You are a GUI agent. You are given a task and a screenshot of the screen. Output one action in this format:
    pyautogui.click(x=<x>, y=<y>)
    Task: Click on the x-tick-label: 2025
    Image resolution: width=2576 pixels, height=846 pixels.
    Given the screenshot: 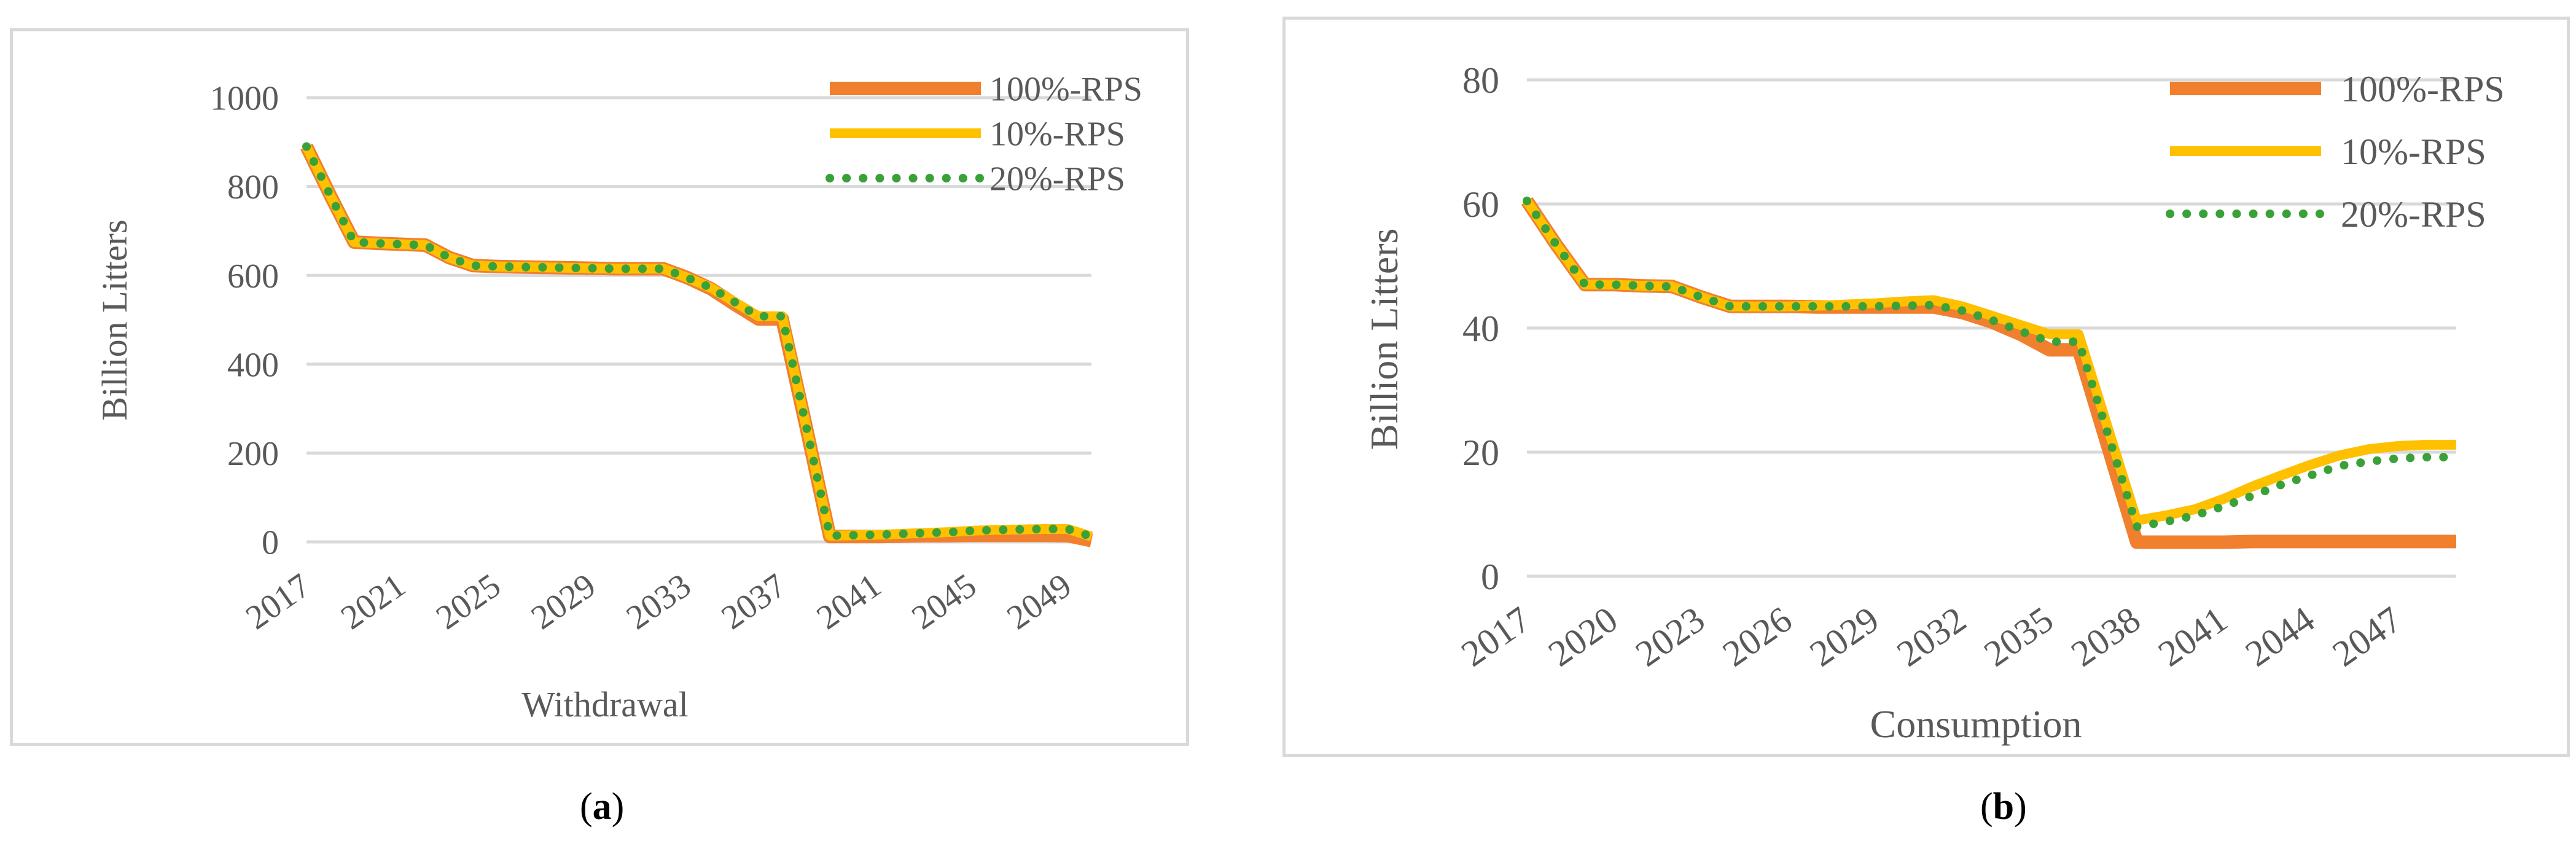 What is the action you would take?
    pyautogui.click(x=468, y=601)
    